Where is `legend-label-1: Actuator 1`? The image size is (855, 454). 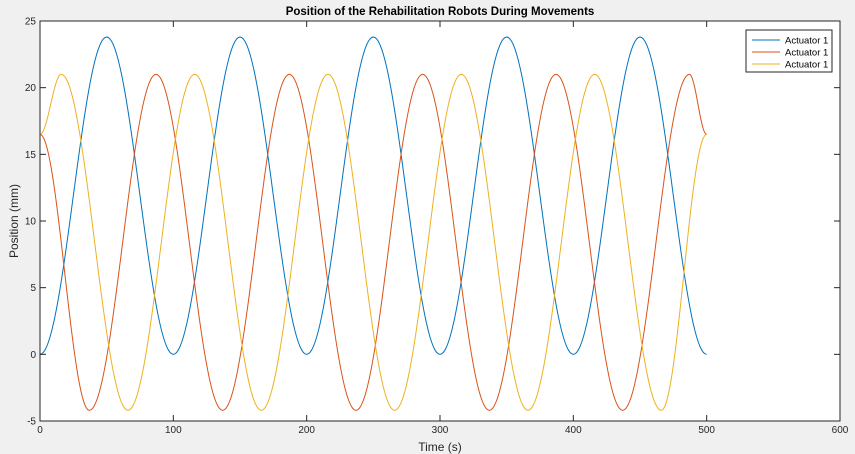 legend-label-1: Actuator 1 is located at coordinates (806, 41).